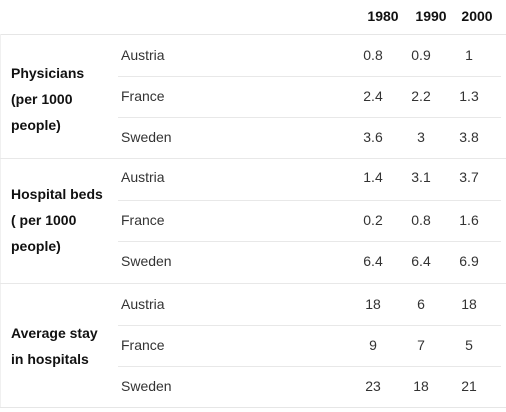 The height and width of the screenshot is (412, 506). Describe the element at coordinates (373, 96) in the screenshot. I see `cell-1980: 2.4` at that location.